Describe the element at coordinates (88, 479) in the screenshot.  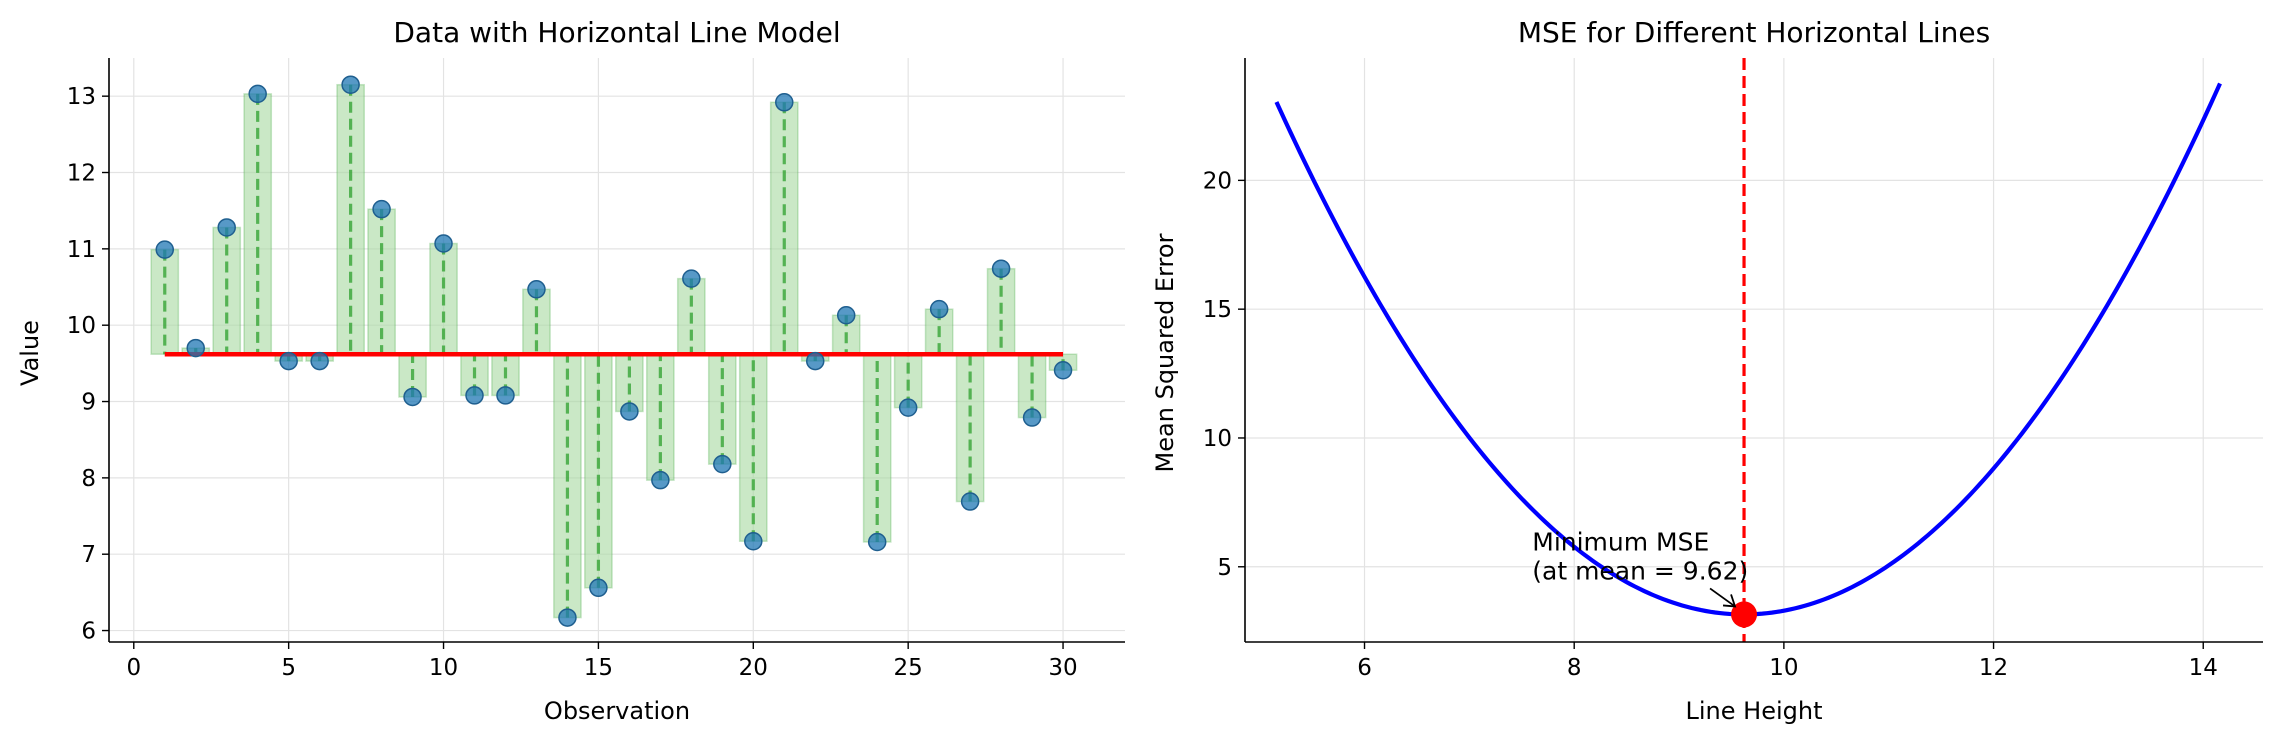
I see `y-tick-label-8: 8` at that location.